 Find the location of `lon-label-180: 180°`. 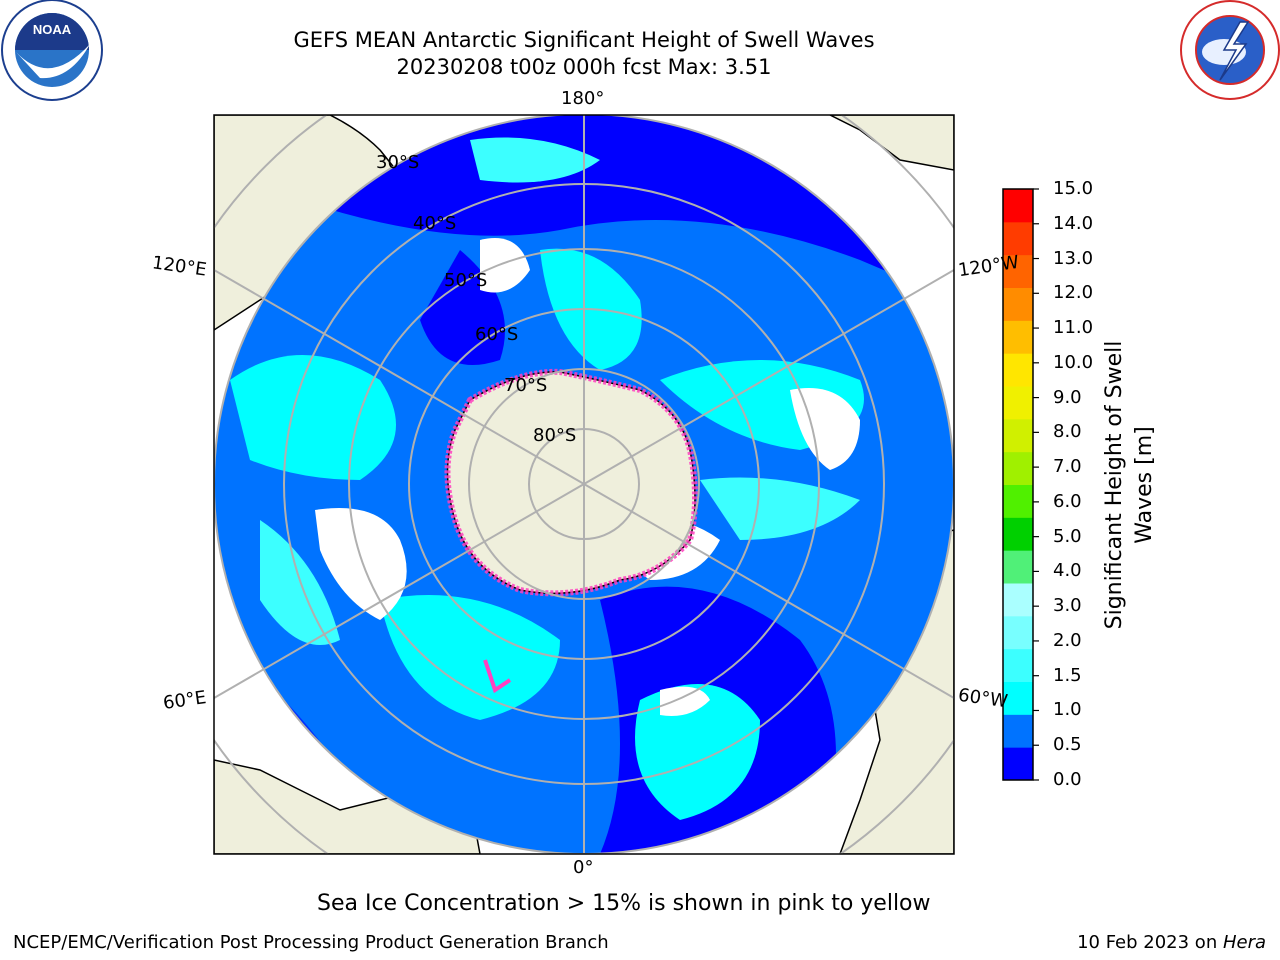

lon-label-180: 180° is located at coordinates (583, 98).